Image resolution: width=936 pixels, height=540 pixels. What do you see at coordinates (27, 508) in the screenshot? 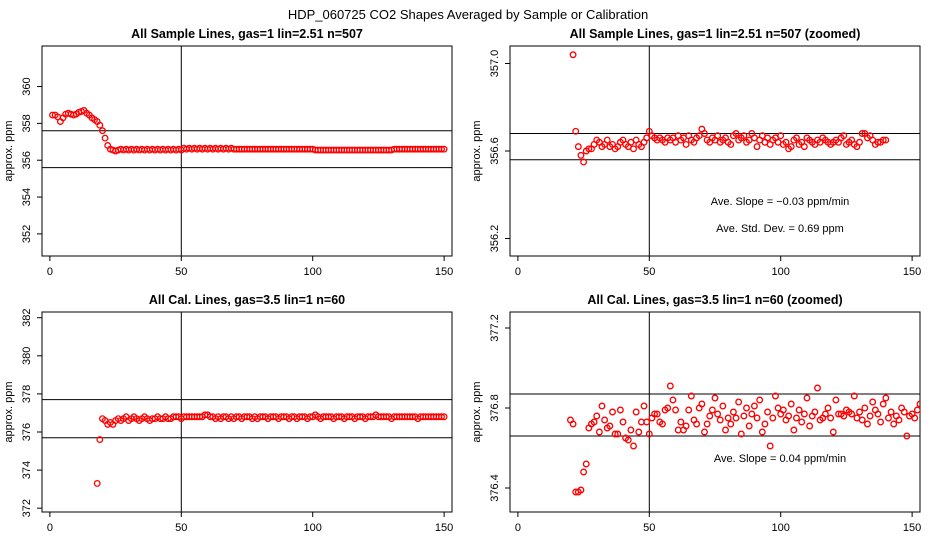
I see `y-tick-label: 372` at bounding box center [27, 508].